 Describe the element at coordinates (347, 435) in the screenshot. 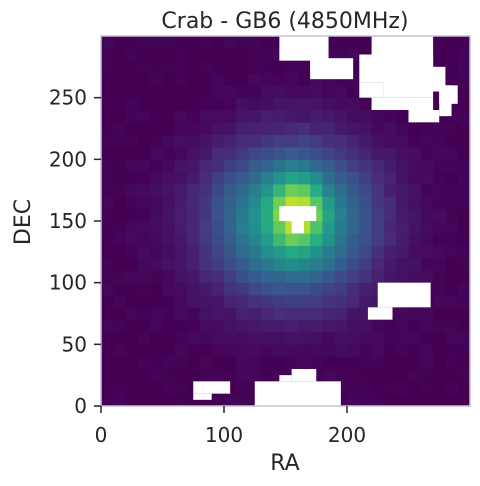

I see `x-tick-label: 200` at that location.